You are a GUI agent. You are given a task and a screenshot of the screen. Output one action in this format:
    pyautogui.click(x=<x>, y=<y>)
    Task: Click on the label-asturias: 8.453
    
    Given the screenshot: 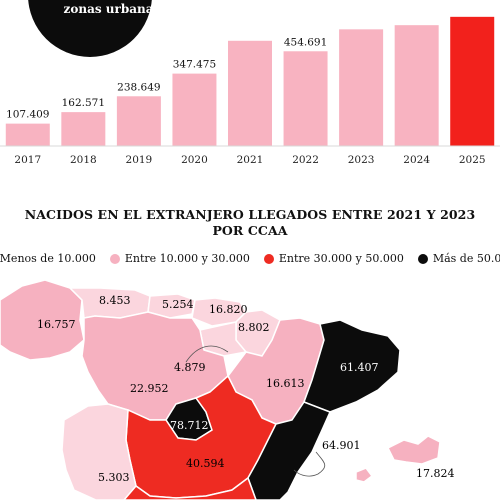 What is the action you would take?
    pyautogui.click(x=115, y=300)
    